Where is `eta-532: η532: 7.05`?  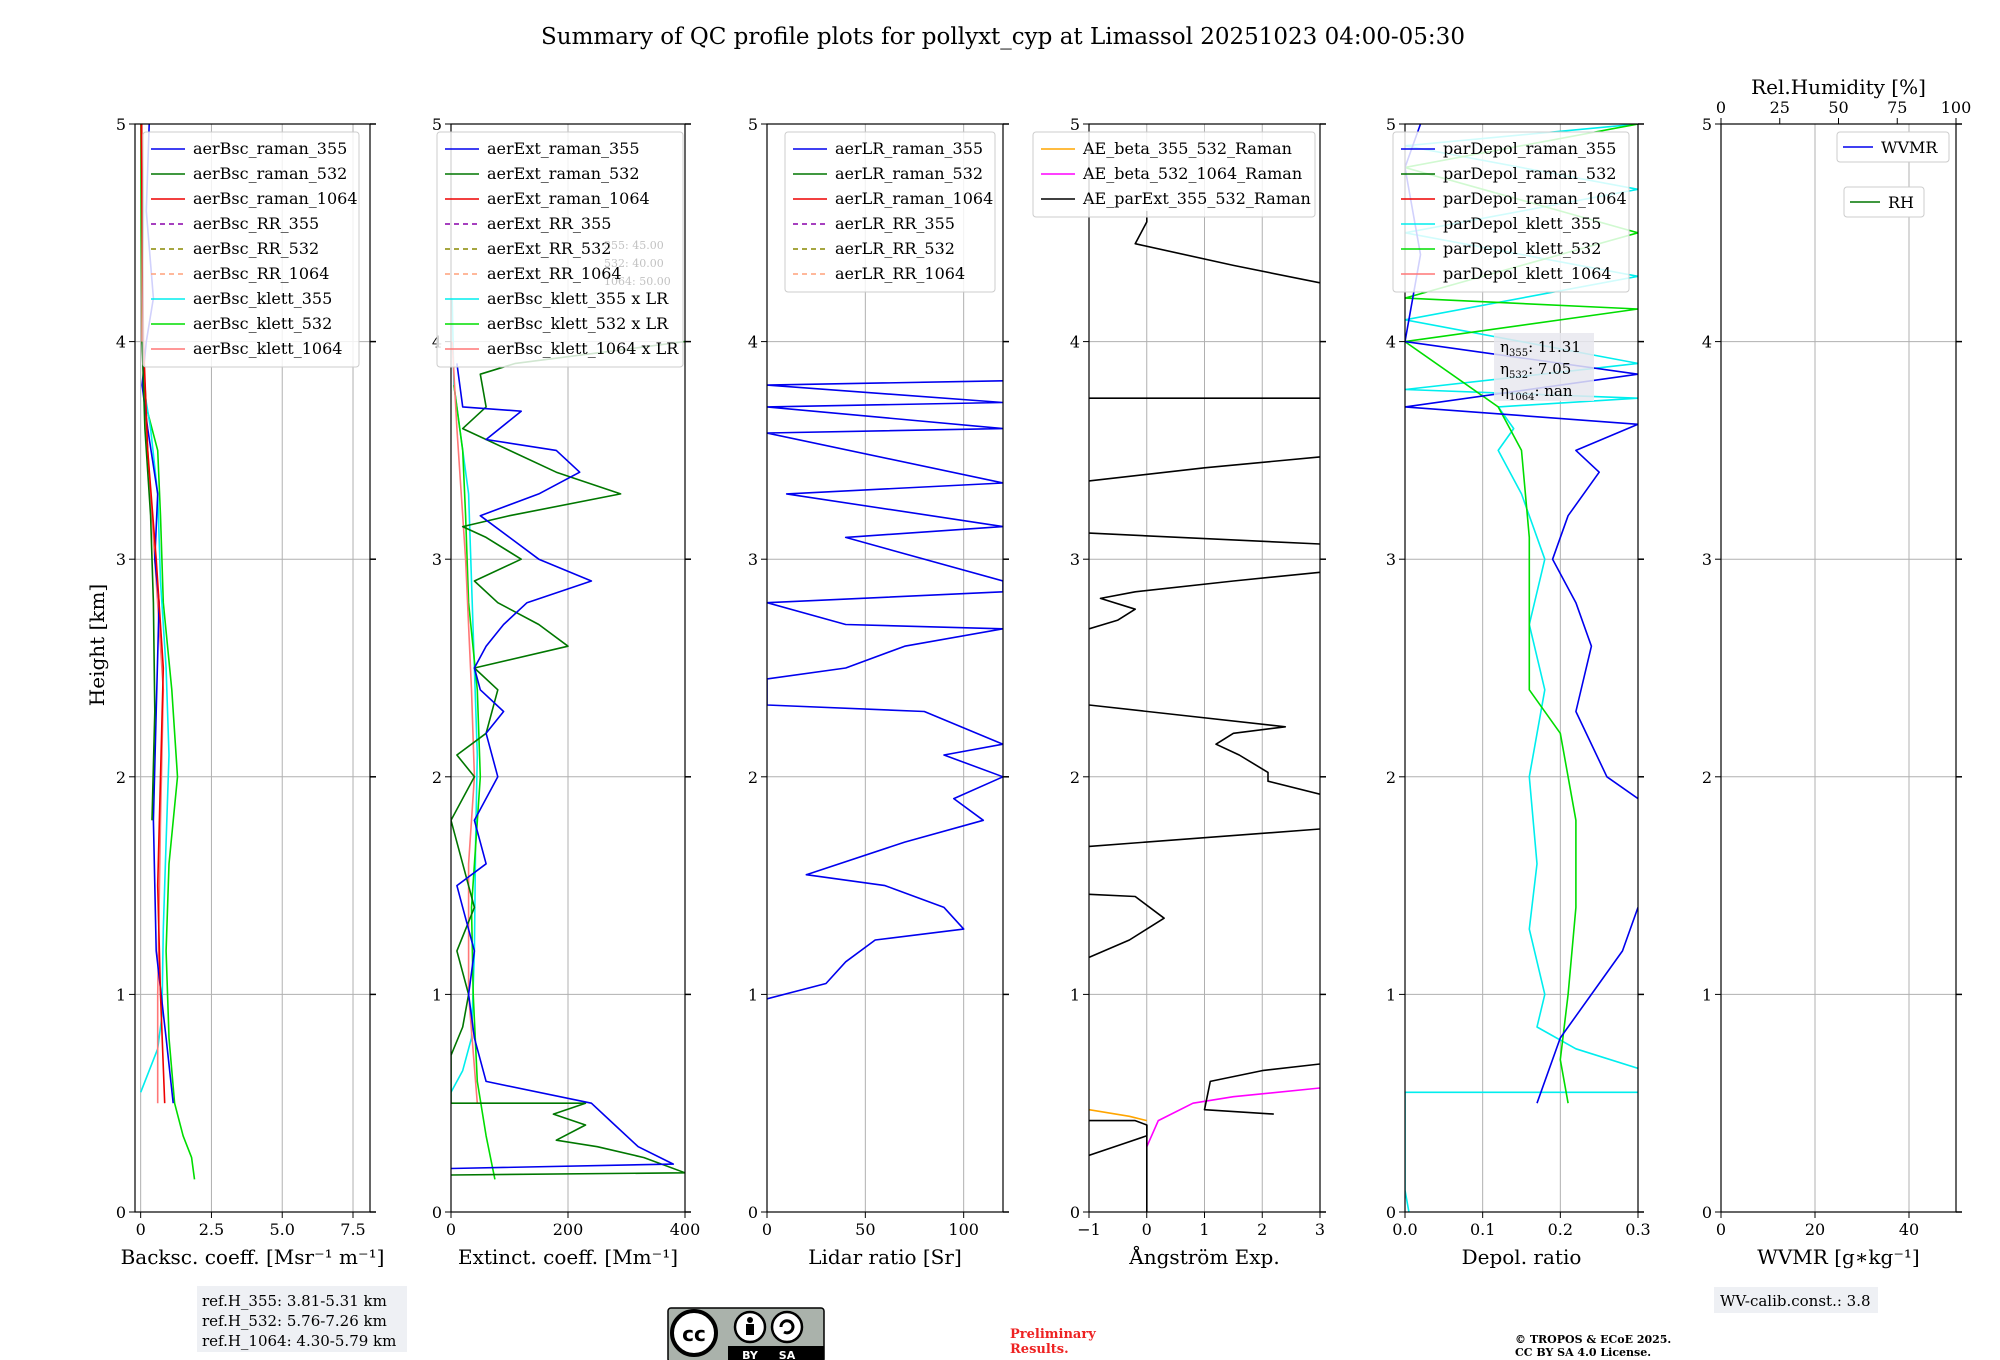
eta-532: η532: 7.05 is located at coordinates (1535, 370).